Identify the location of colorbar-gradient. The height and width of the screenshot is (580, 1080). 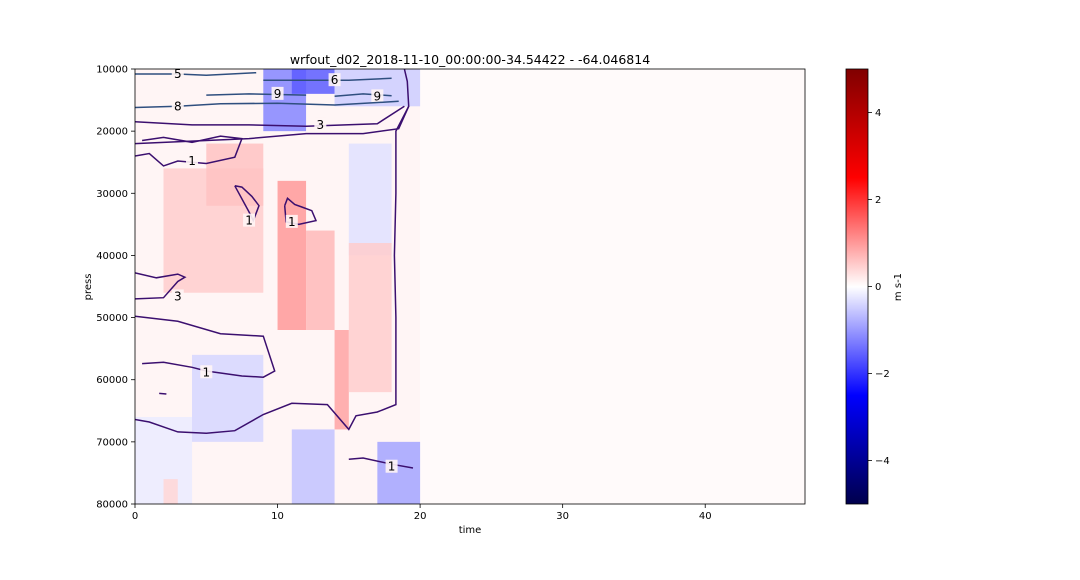
(857, 286).